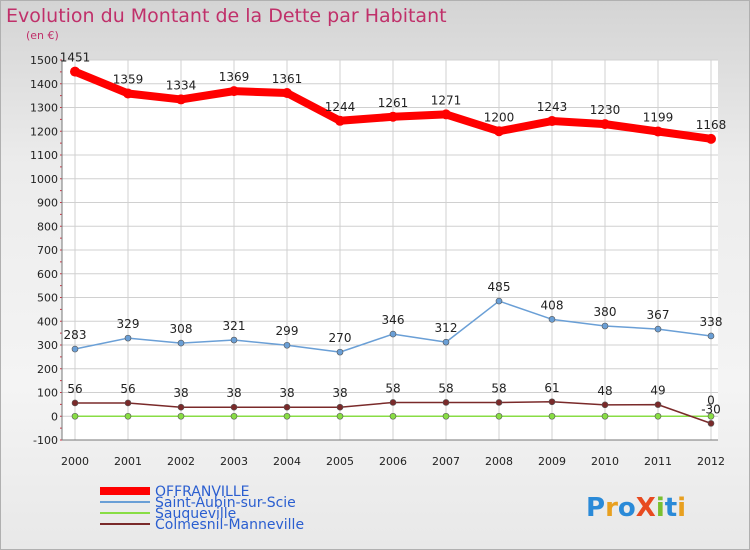  I want to click on data-label: 308, so click(181, 329).